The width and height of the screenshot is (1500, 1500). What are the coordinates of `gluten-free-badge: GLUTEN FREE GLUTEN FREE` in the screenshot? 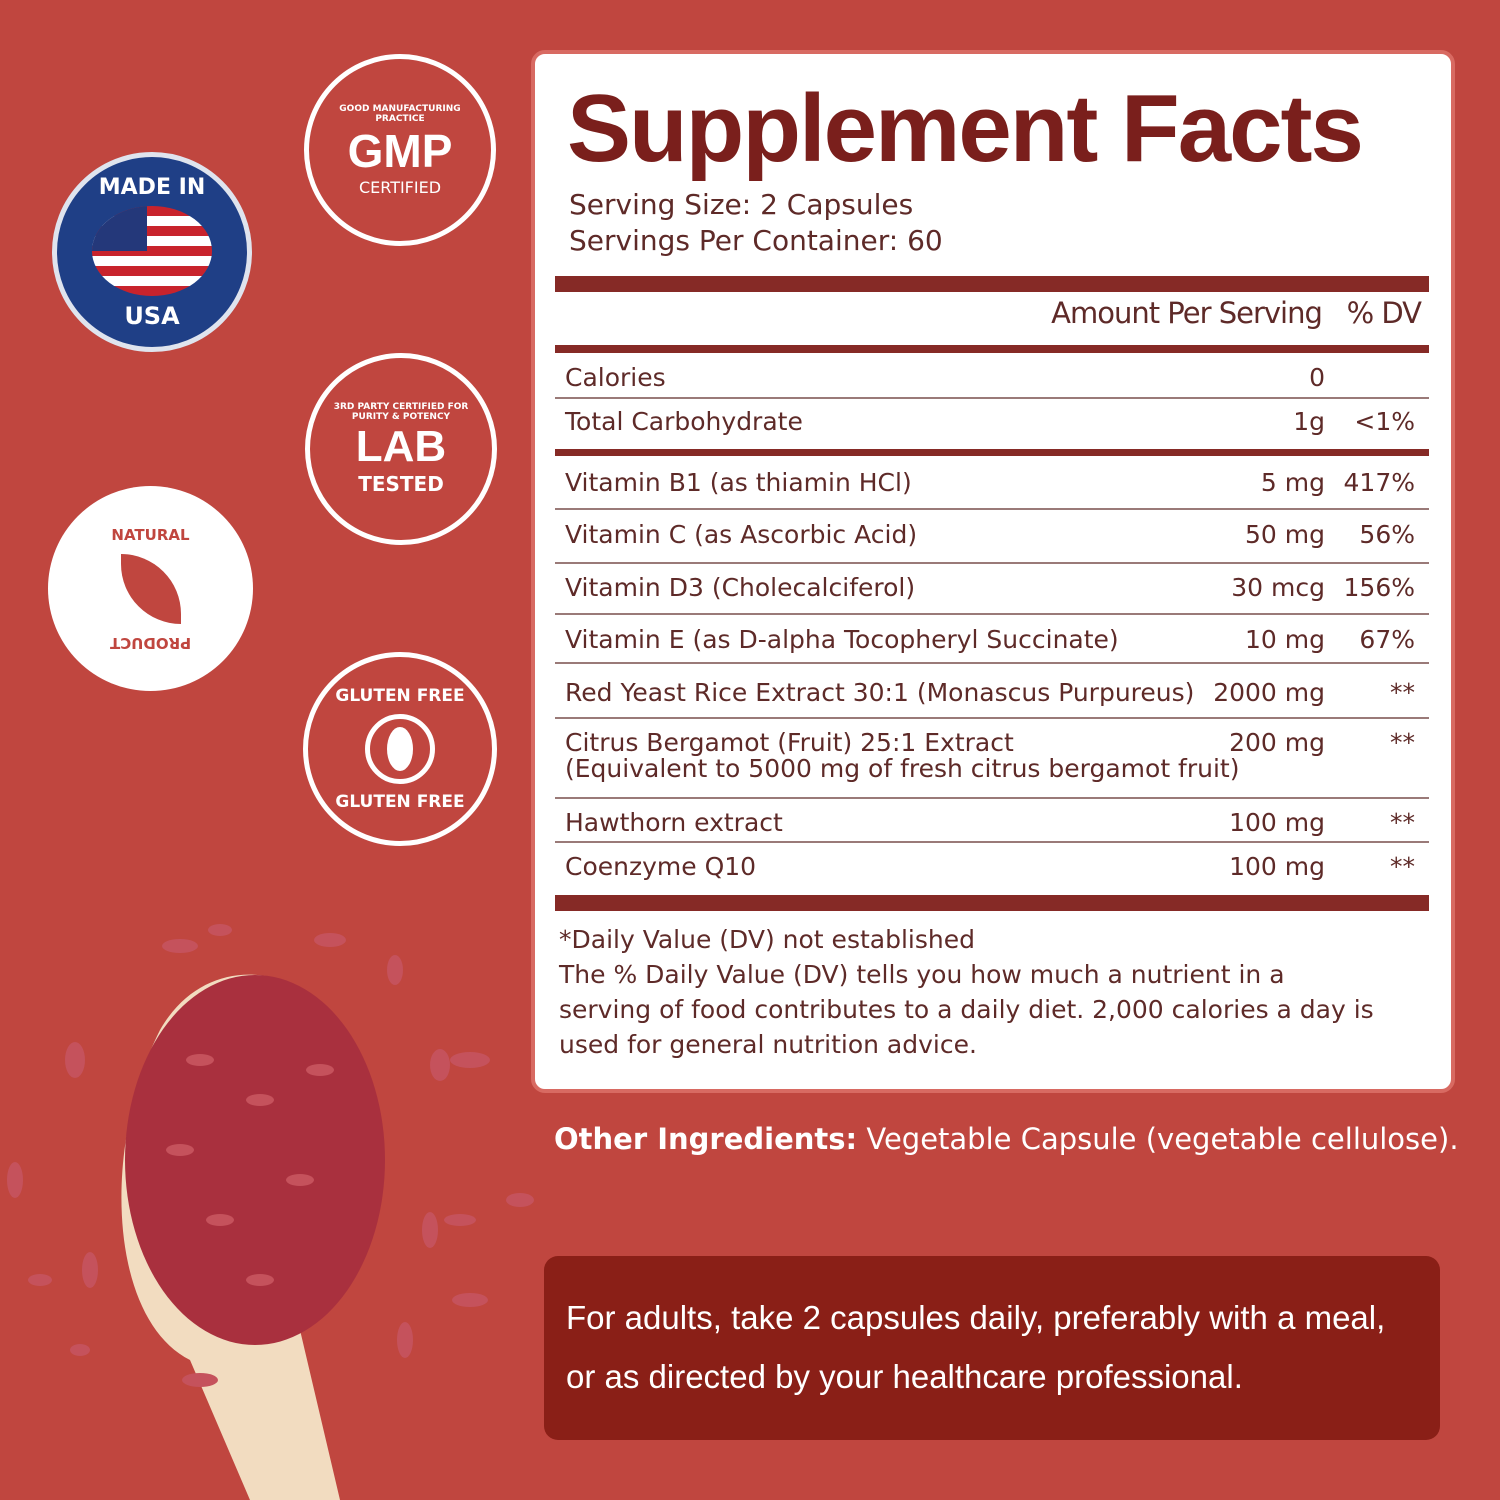 It's located at (400, 749).